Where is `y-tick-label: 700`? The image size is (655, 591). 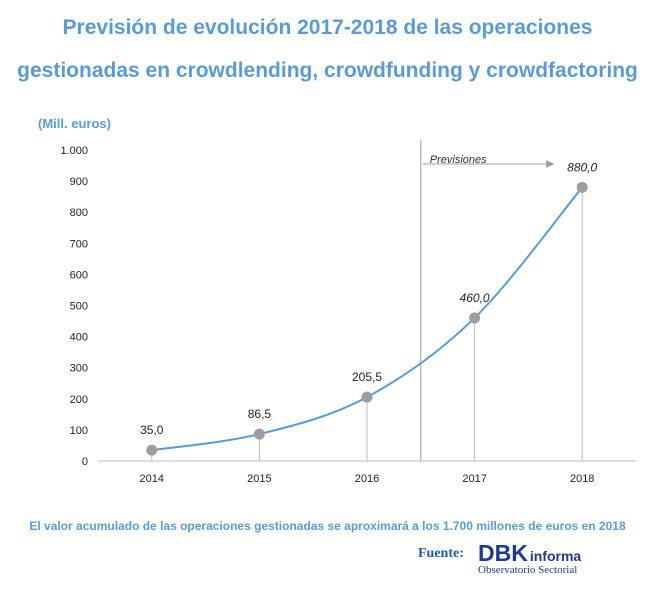
y-tick-label: 700 is located at coordinates (79, 244).